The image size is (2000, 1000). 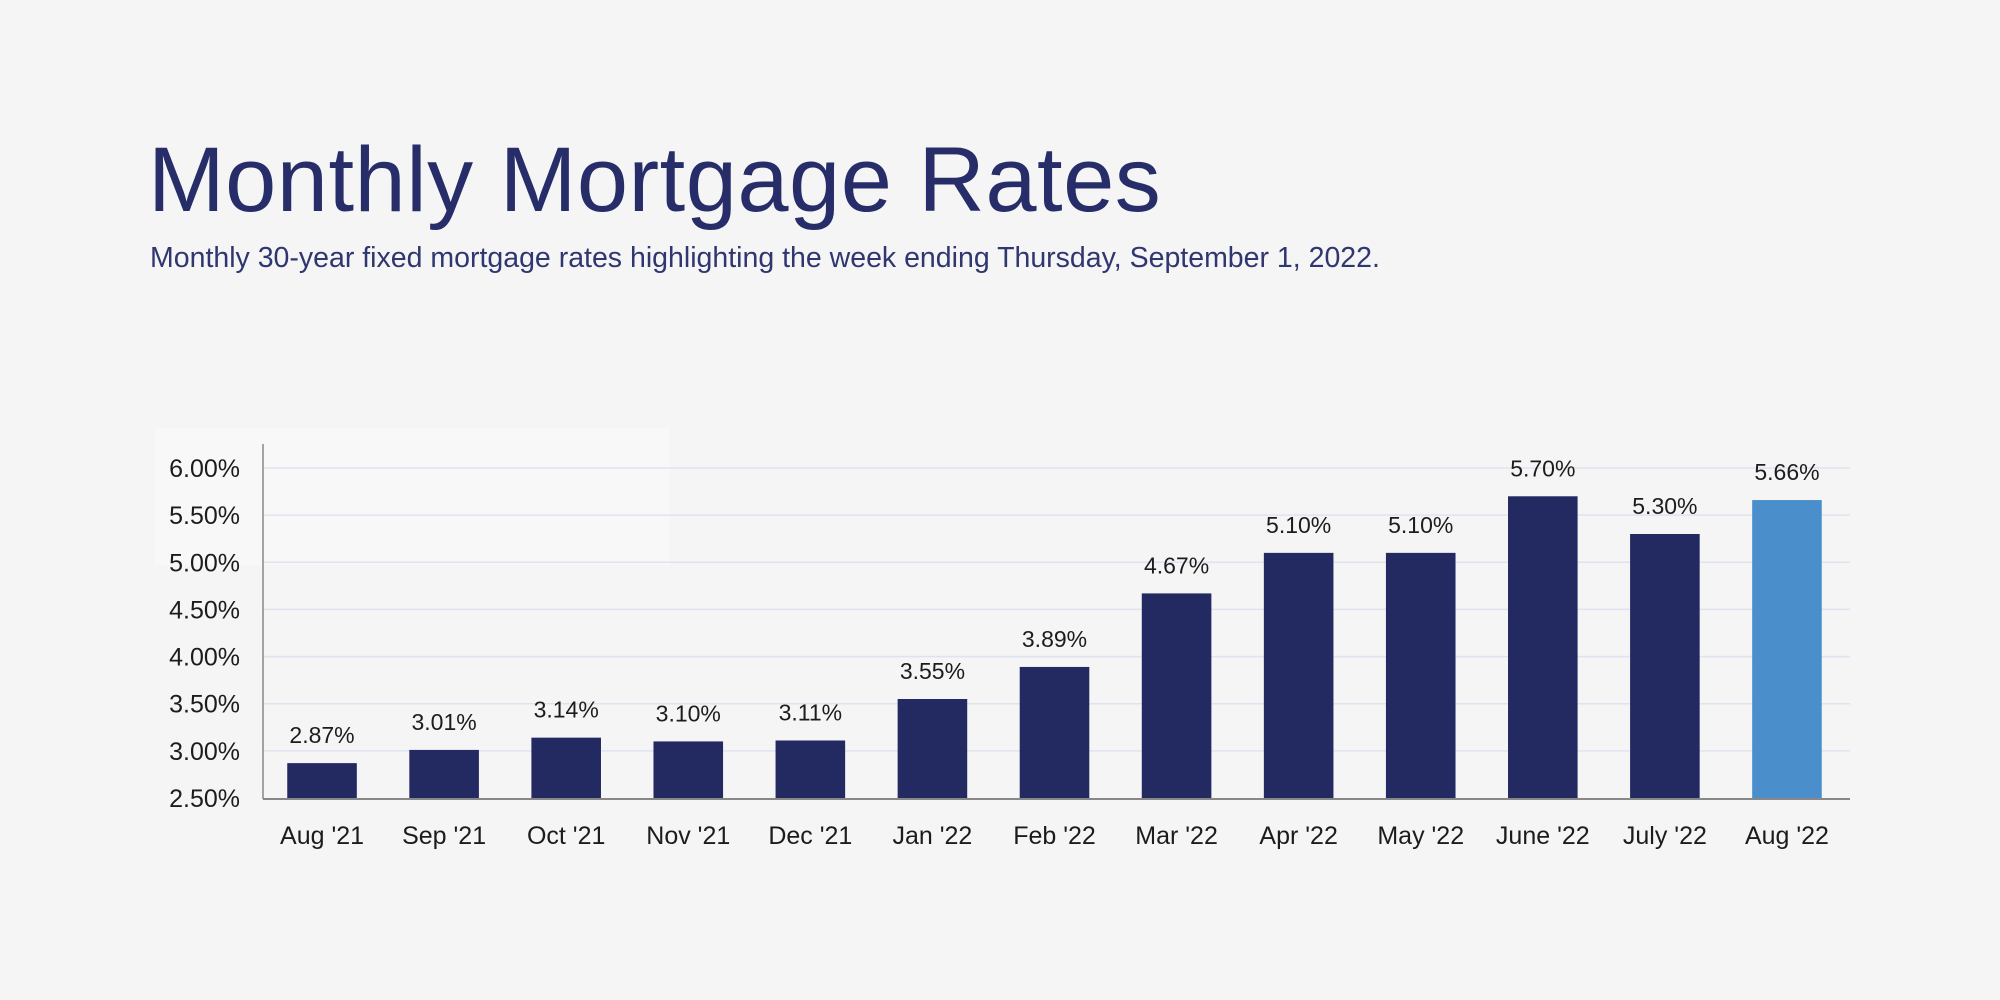 I want to click on x-tick-label: Feb '22, so click(x=1054, y=836).